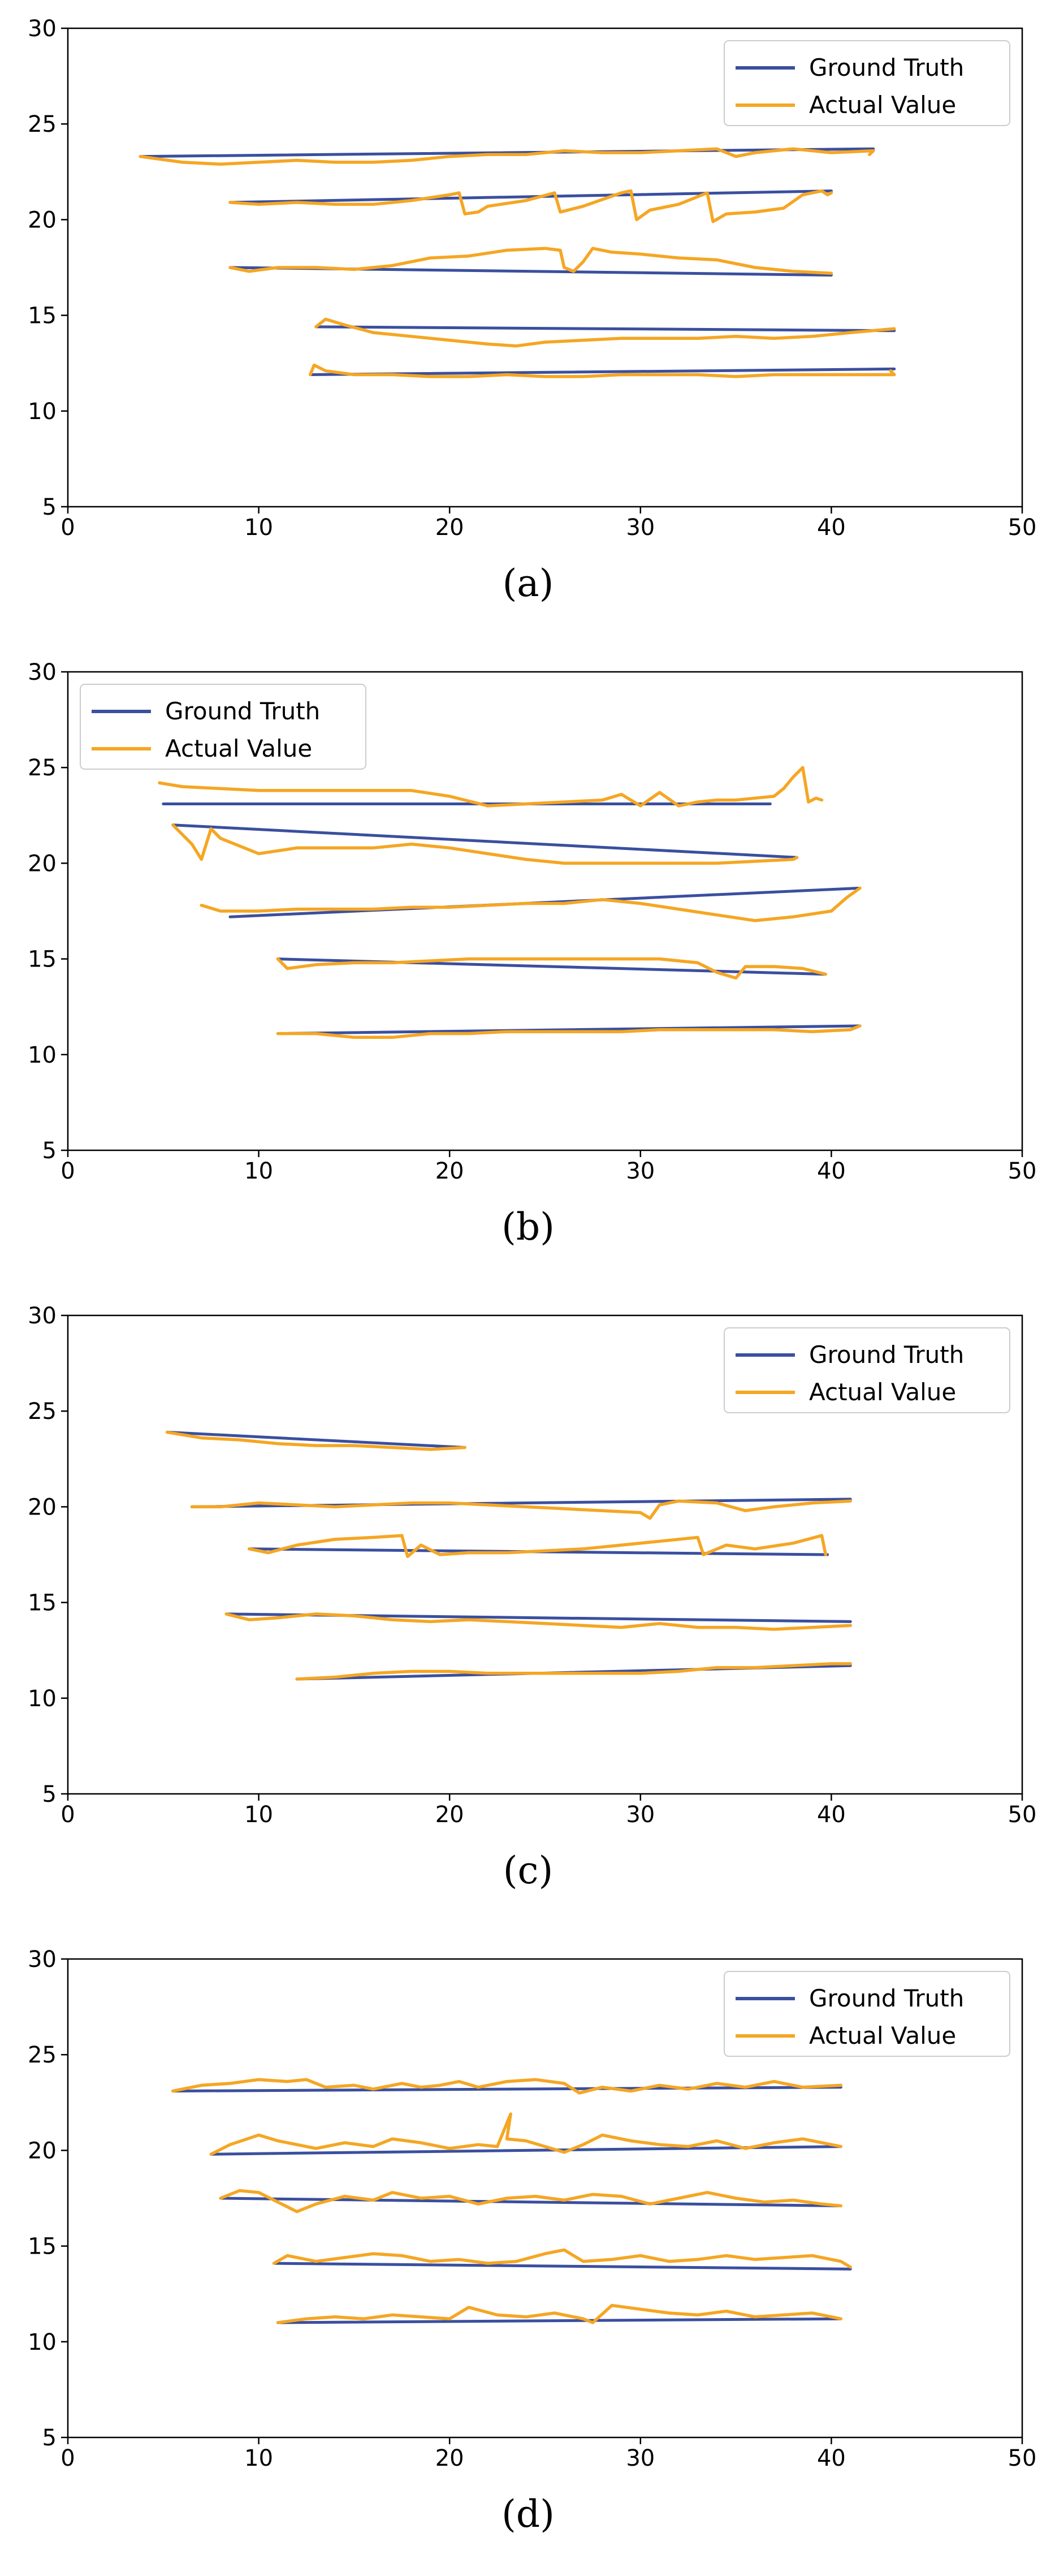 This screenshot has height=2576, width=1055. I want to click on panel-caption: (a), so click(528, 584).